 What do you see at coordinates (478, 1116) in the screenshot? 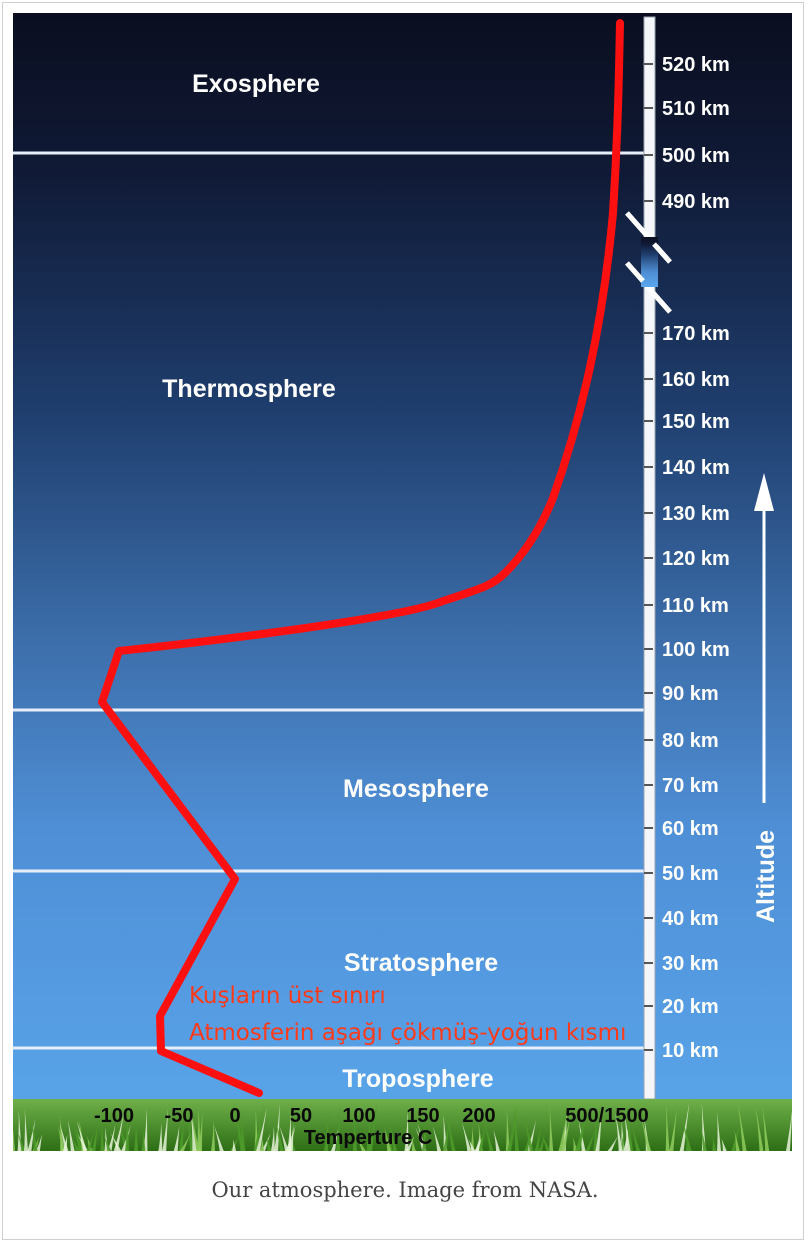
I see `temp-tick: 200` at bounding box center [478, 1116].